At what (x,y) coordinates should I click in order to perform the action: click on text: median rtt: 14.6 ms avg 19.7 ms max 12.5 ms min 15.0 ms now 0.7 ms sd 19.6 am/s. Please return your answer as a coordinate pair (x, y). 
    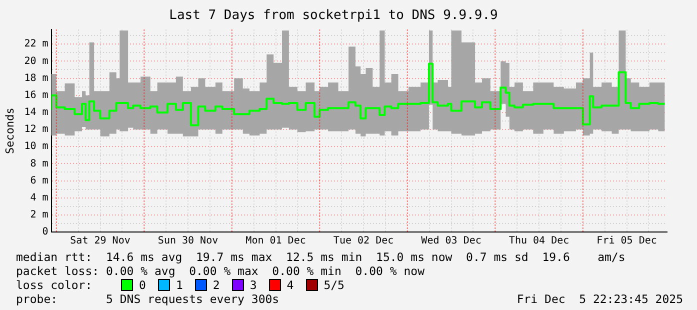
    Looking at the image, I should click on (321, 257).